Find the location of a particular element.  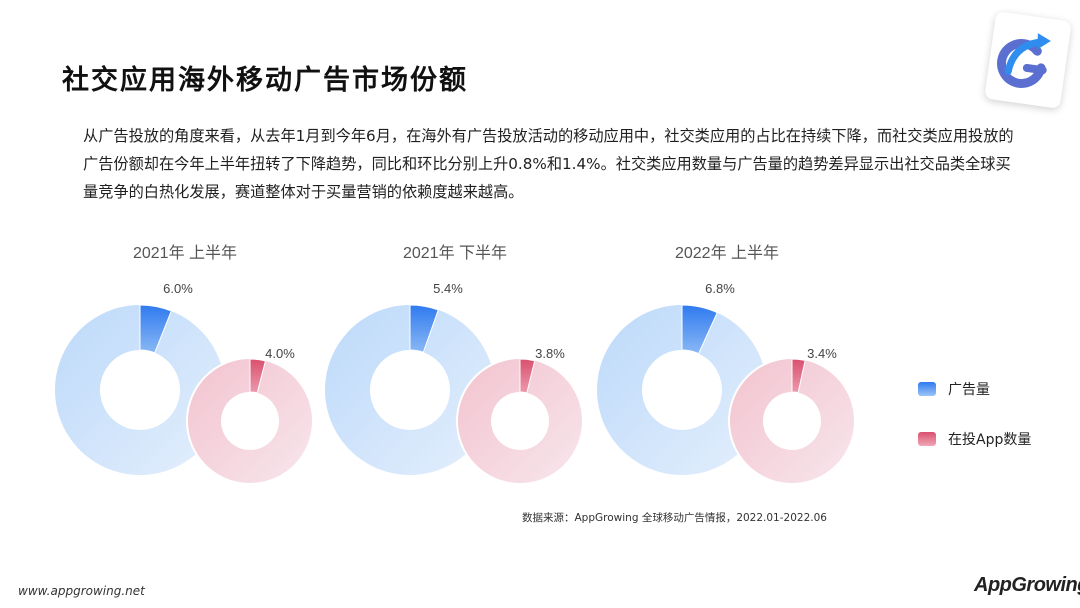

legend-item-app: 在投App数量 is located at coordinates (974, 439).